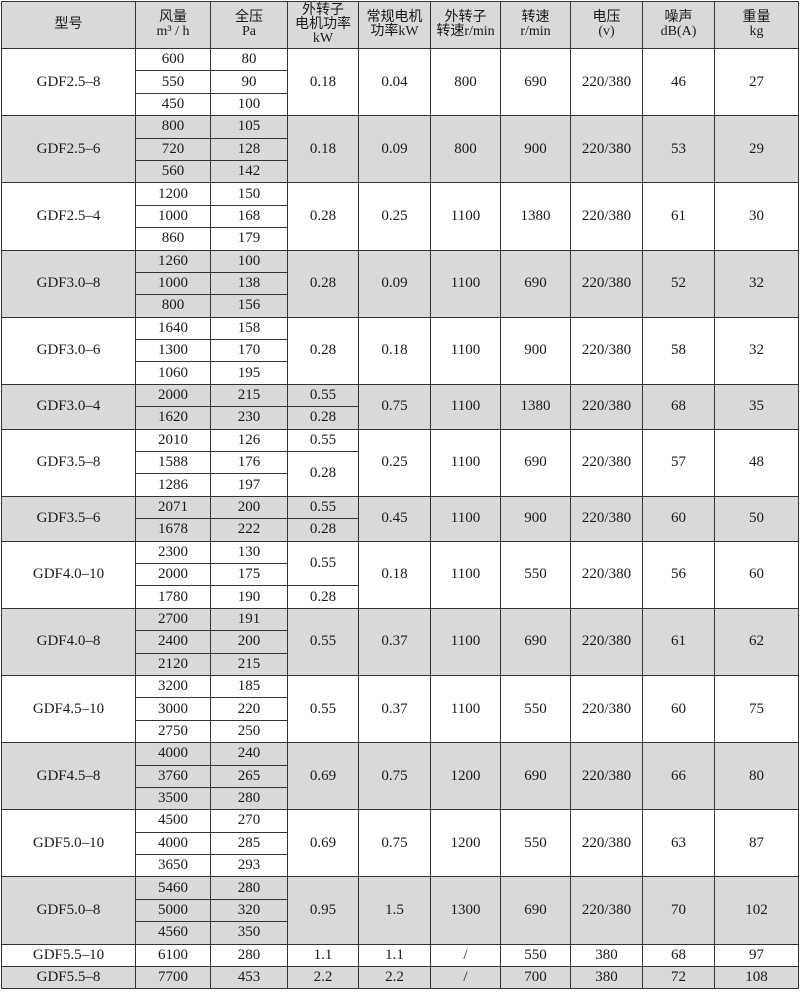  Describe the element at coordinates (756, 955) in the screenshot. I see `weight-cell: 97` at that location.